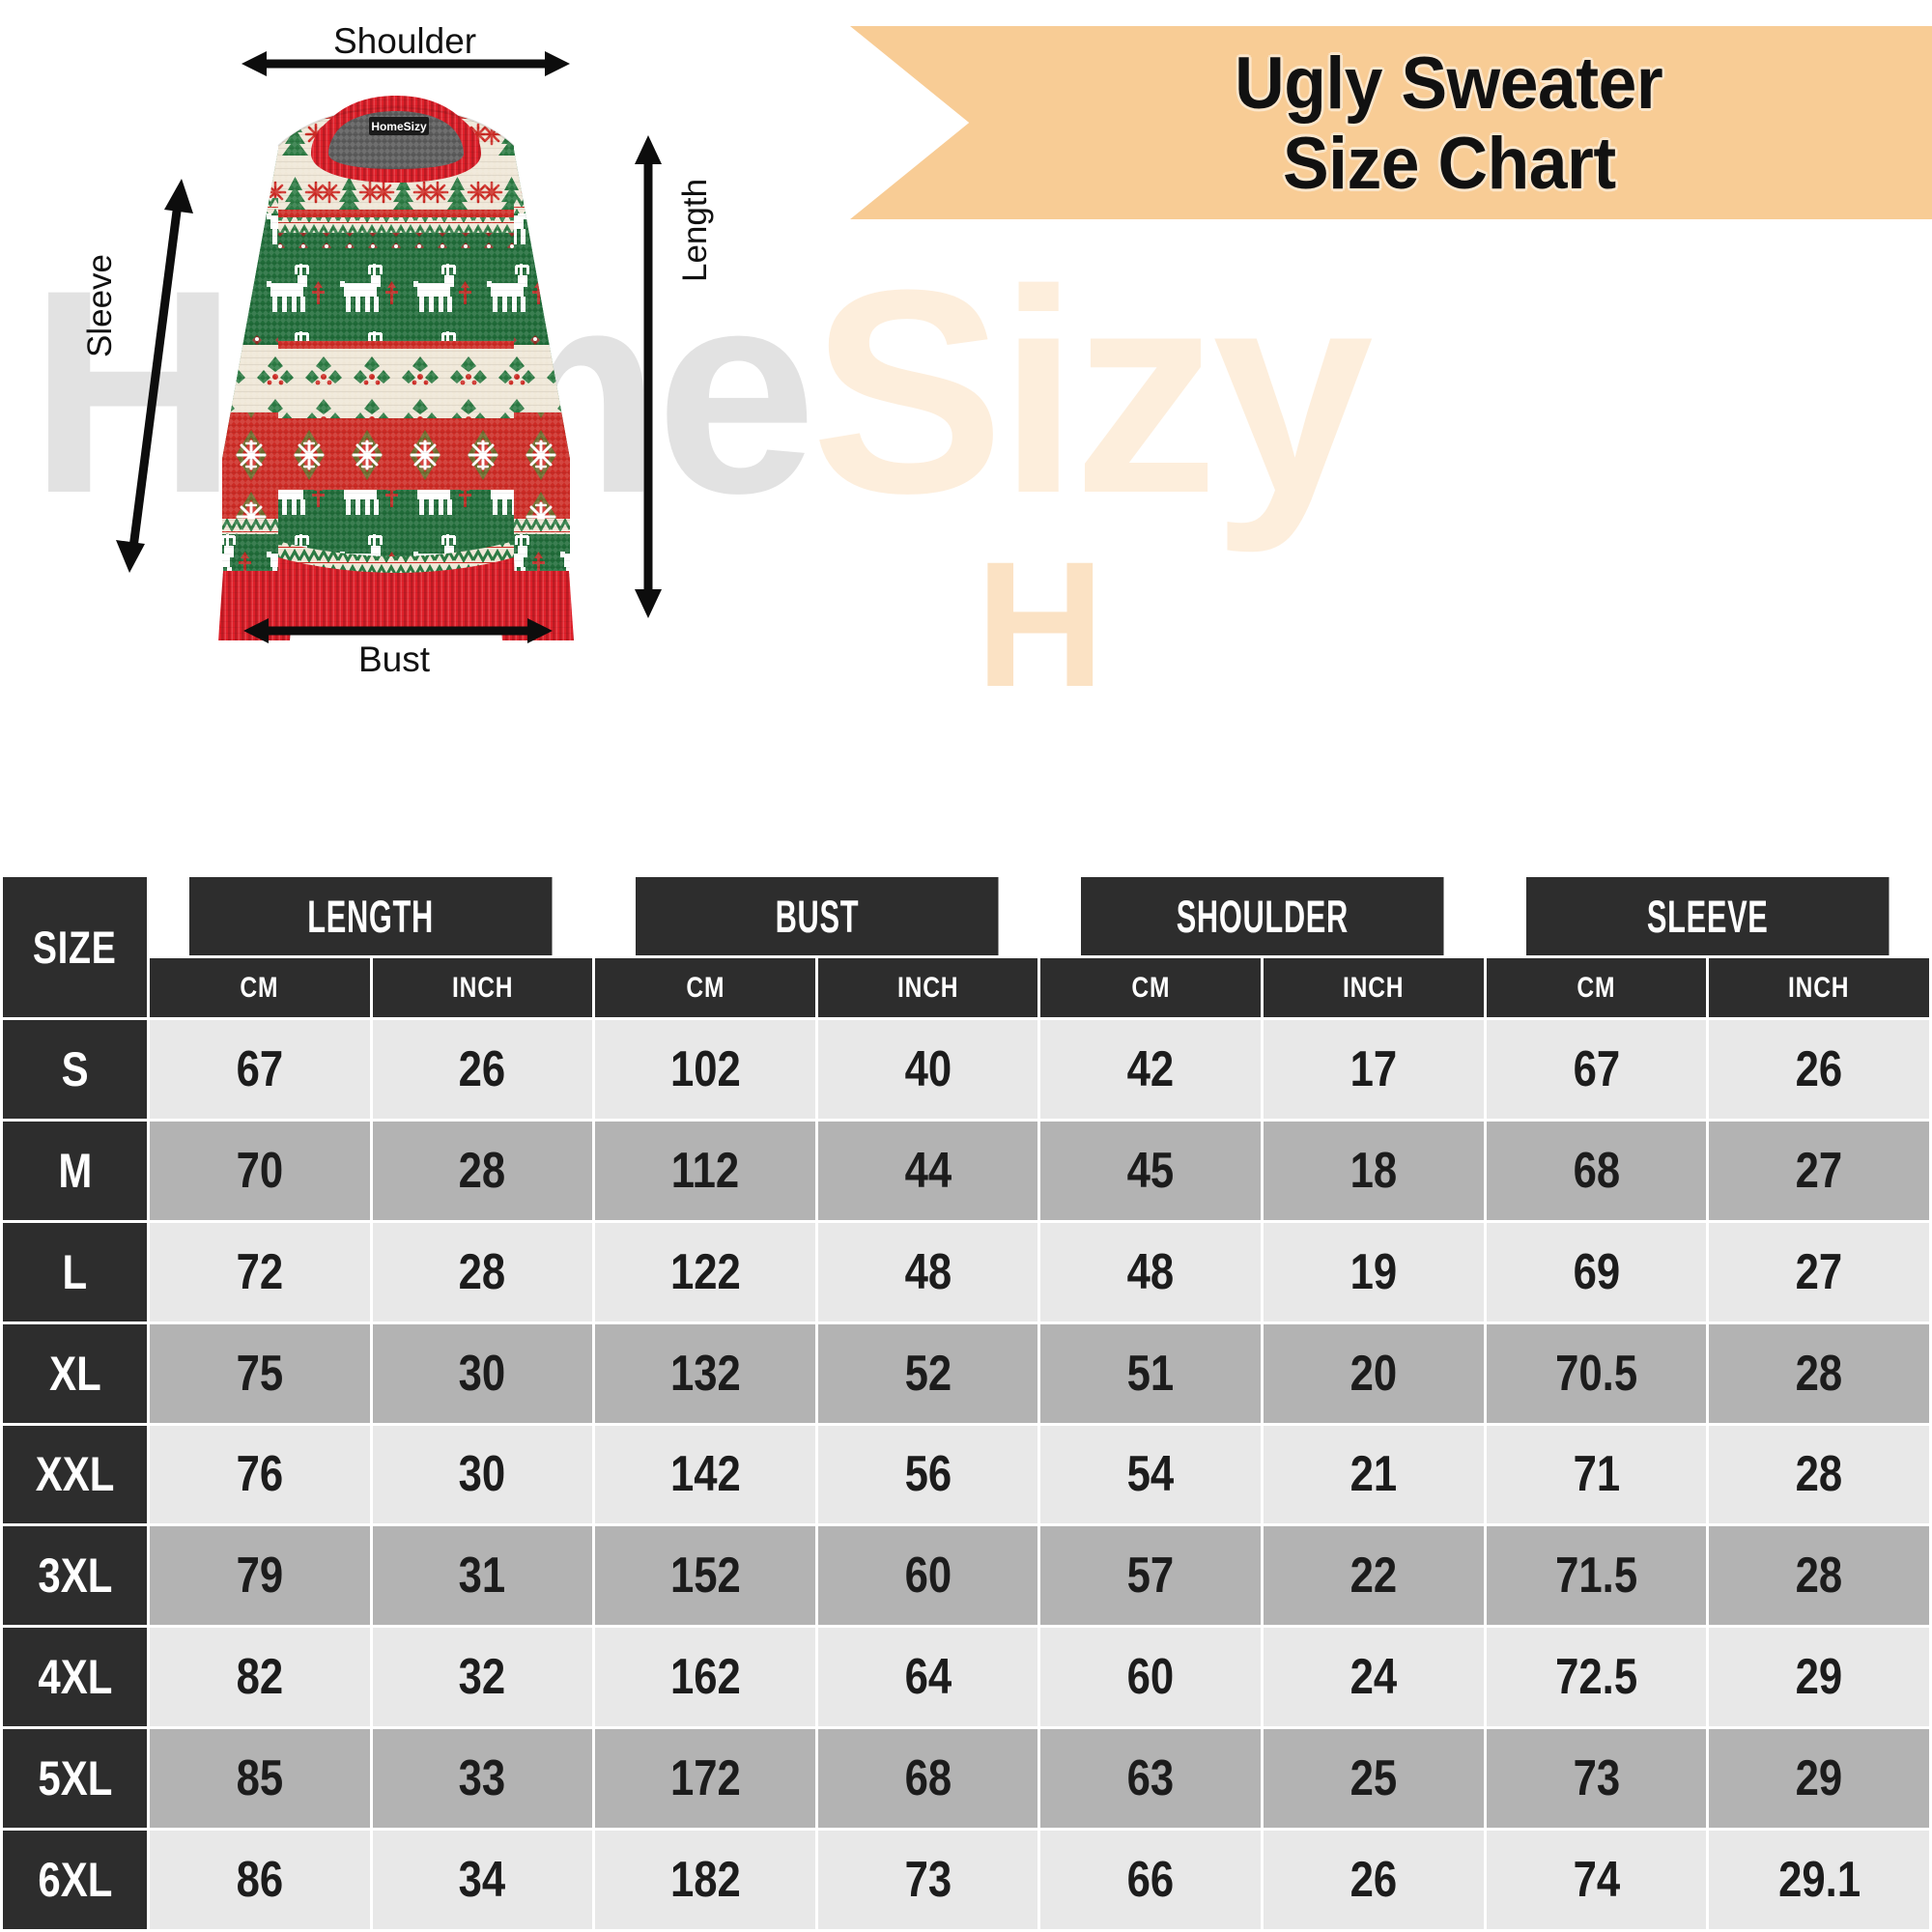  Describe the element at coordinates (259, 1170) in the screenshot. I see `measurement-cell: 70` at that location.